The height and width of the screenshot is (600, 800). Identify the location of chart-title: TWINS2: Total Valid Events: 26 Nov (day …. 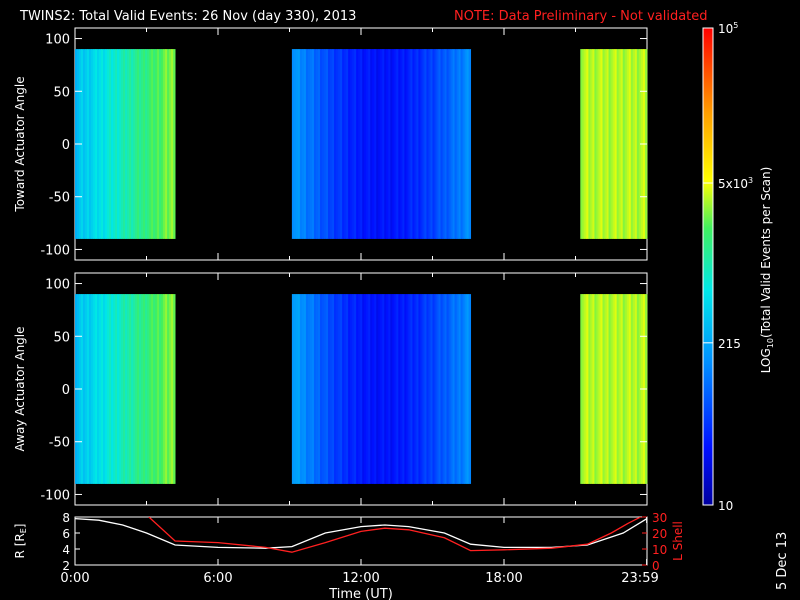
(187, 16).